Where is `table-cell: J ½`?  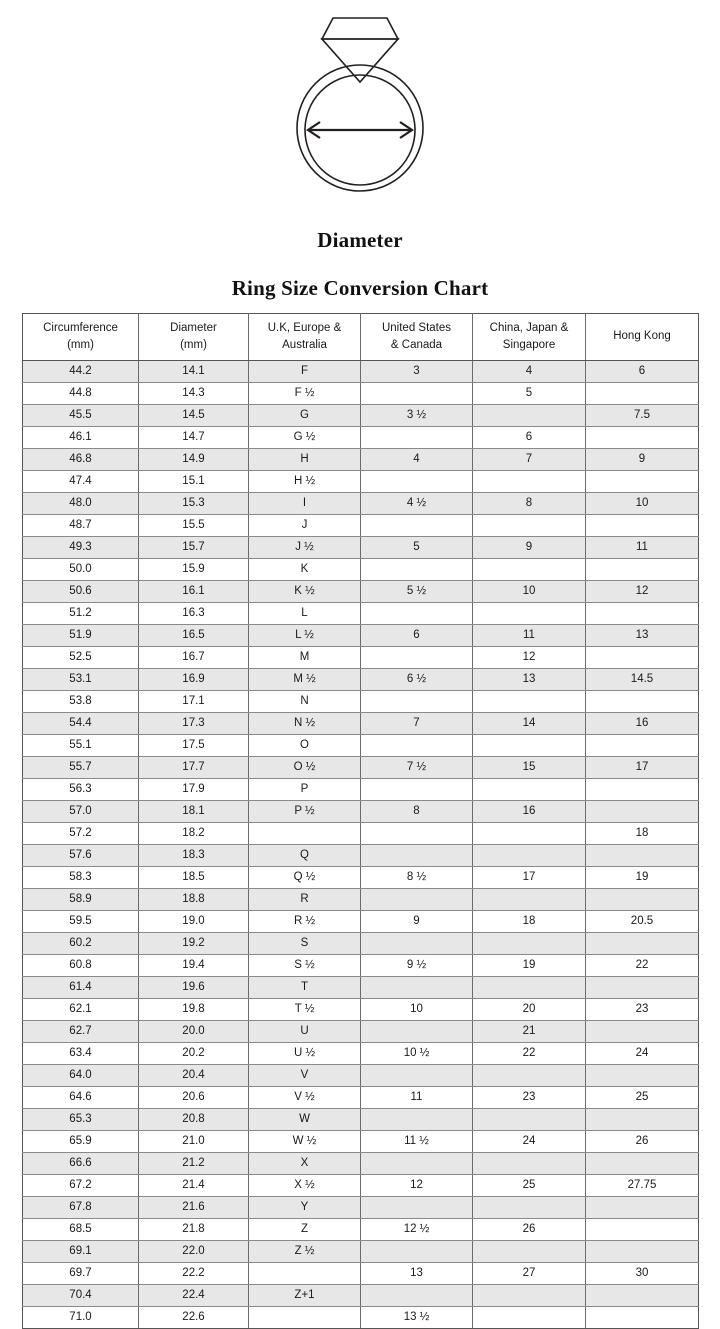
table-cell: J ½ is located at coordinates (304, 547).